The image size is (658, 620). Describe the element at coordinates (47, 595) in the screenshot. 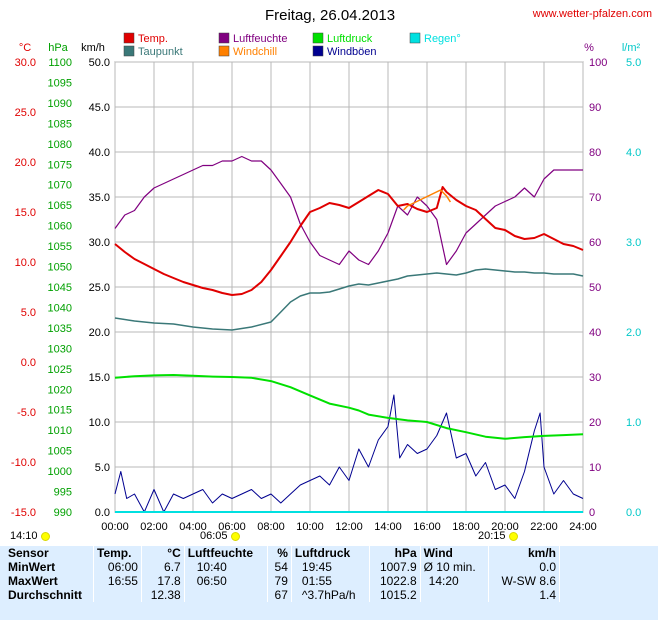

I see `stats-row-label: Durchschnitt` at that location.